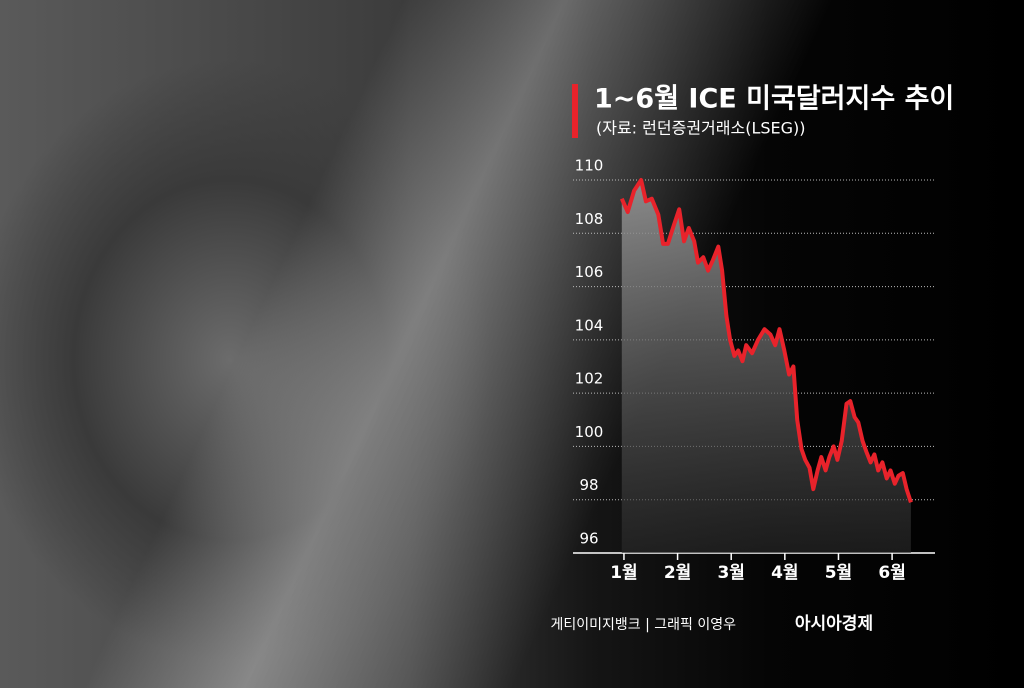 This screenshot has width=1024, height=688. What do you see at coordinates (730, 573) in the screenshot?
I see `x-tick-label: 3월` at bounding box center [730, 573].